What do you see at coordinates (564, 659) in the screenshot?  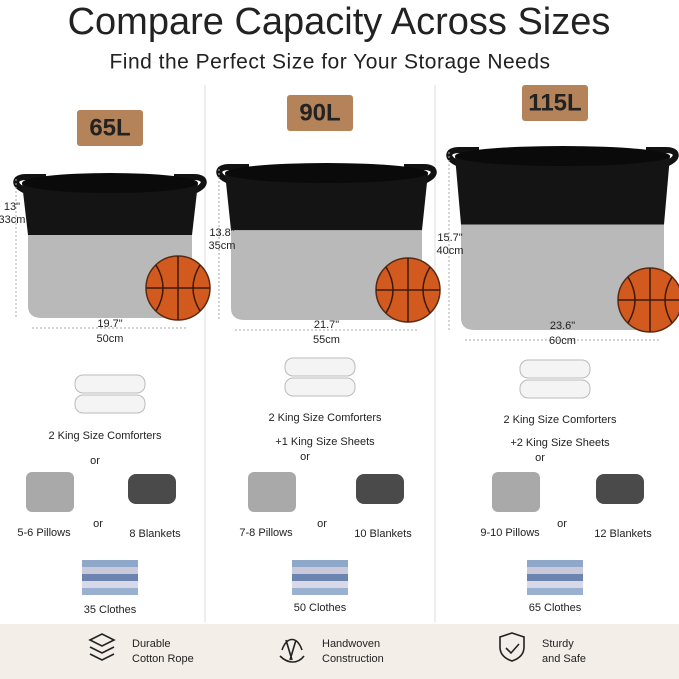 I see `feature-line: and Safe` at bounding box center [564, 659].